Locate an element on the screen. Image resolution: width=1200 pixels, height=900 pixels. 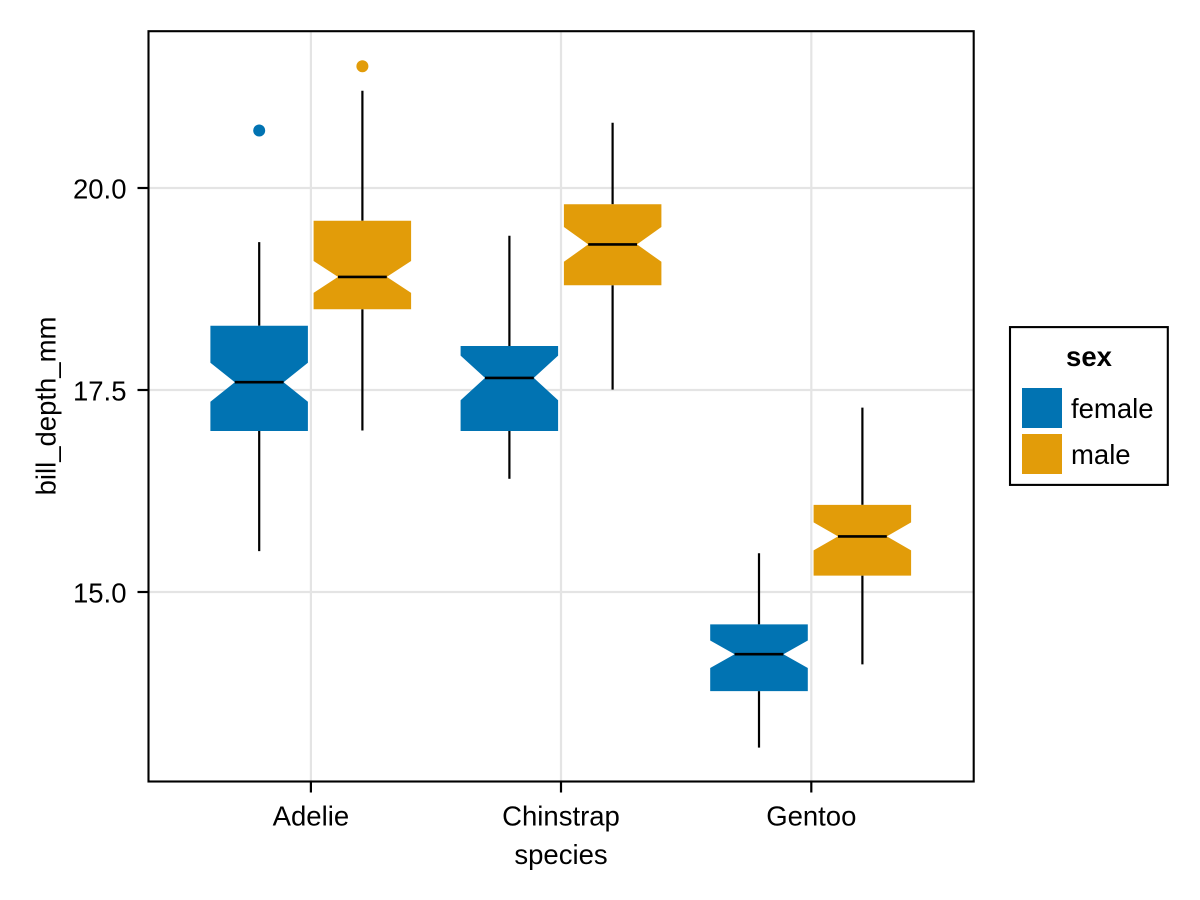
svg-text: species is located at coordinates (560, 854).